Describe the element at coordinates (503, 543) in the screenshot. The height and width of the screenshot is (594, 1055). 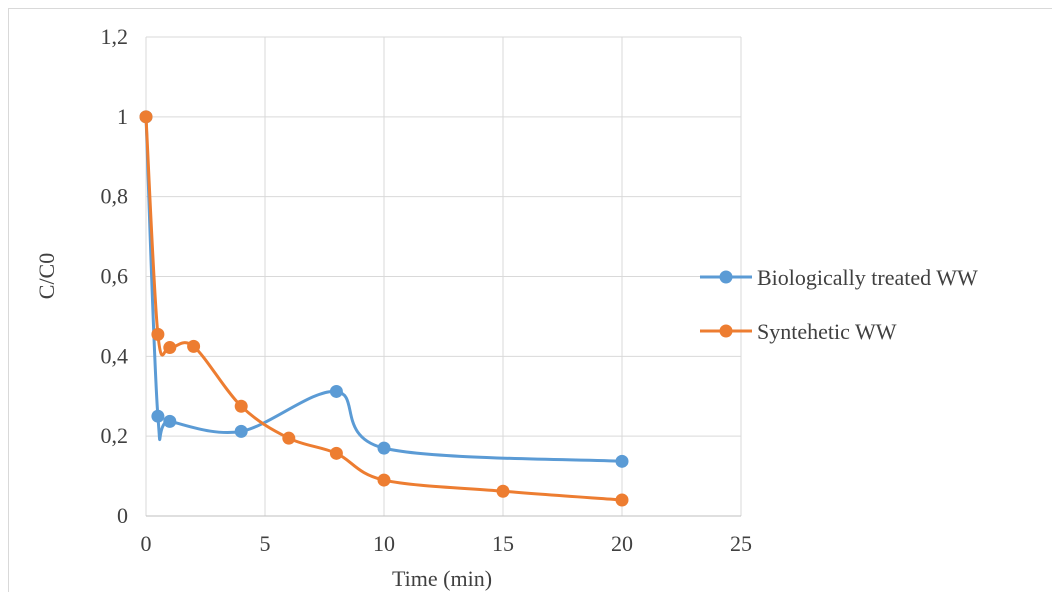
I see `x-tick-label: 15` at that location.